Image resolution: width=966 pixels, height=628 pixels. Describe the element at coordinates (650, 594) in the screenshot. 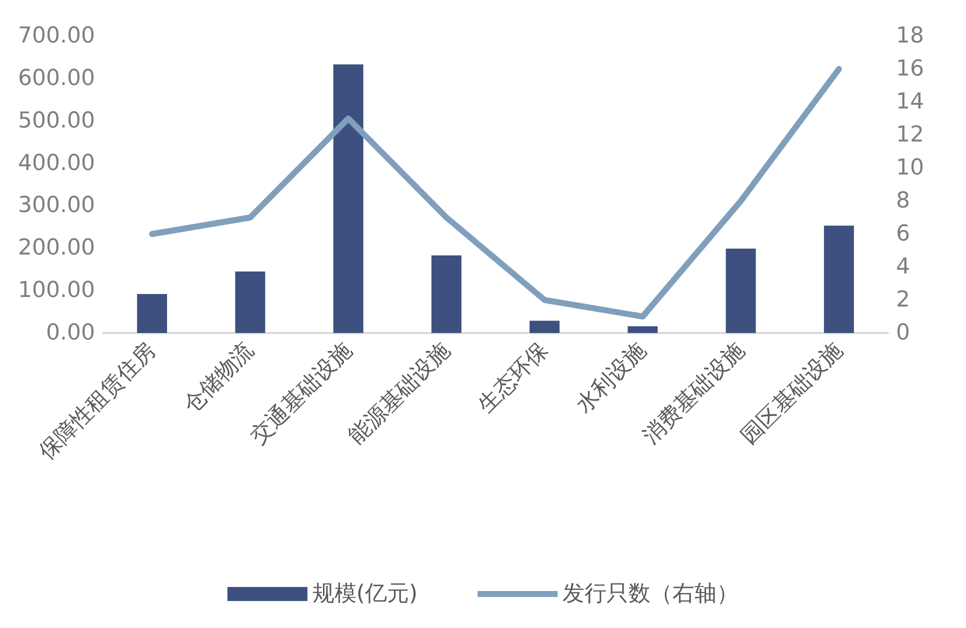

I see `legend-label: 发行只数（右轴）` at that location.